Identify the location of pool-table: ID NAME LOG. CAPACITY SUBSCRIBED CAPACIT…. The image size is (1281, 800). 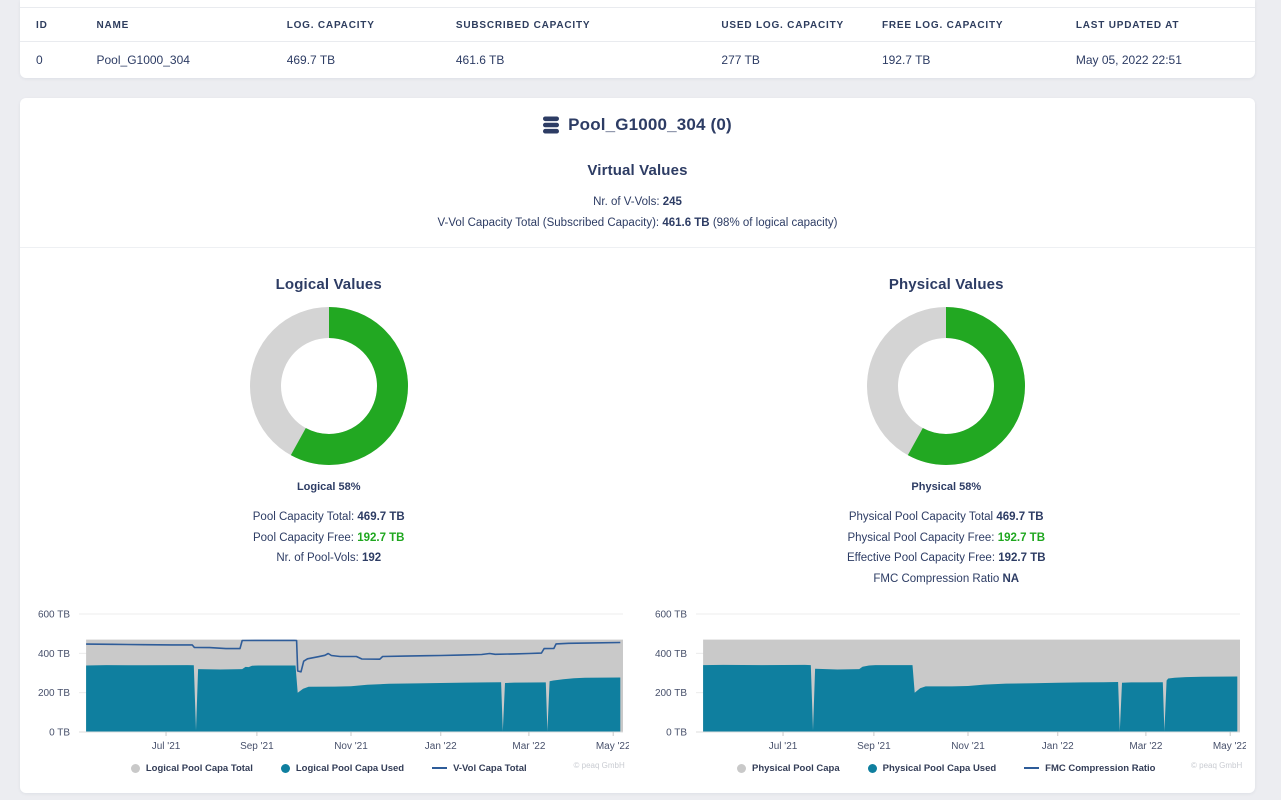
(637, 43).